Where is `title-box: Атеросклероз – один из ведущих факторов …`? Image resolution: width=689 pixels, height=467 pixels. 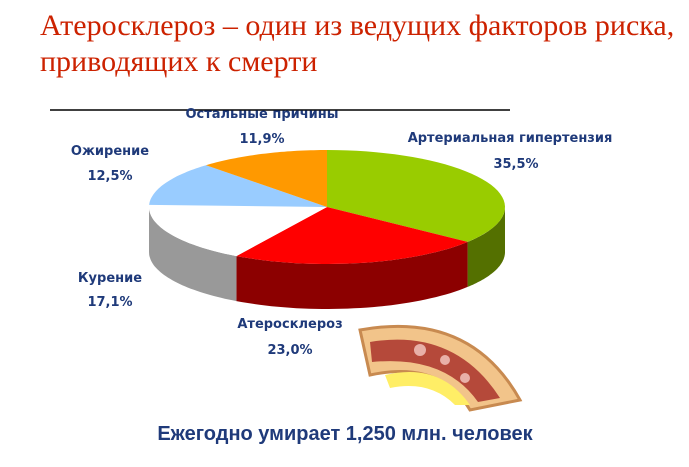
title-box: Атеросклероз – один из ведущих факторов … is located at coordinates (357, 43).